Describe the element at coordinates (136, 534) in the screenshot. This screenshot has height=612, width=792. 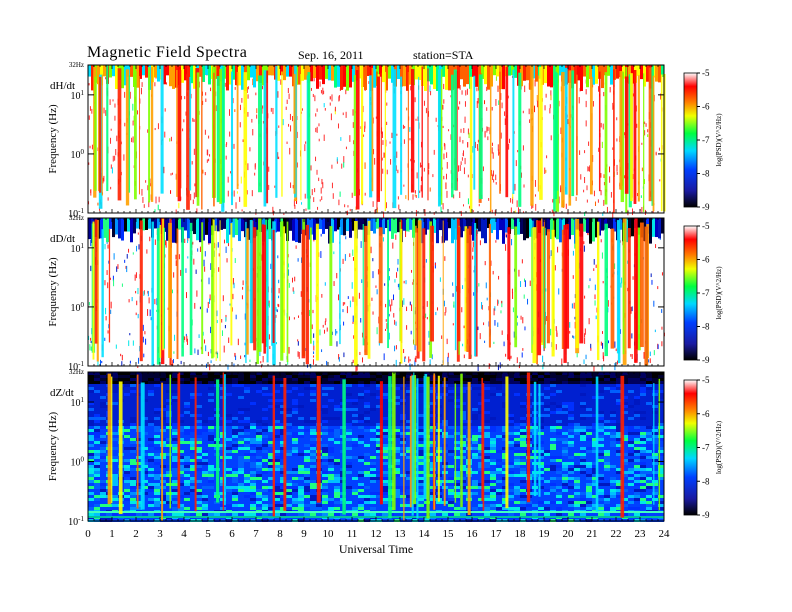
I see `x-tick-label: 2` at that location.